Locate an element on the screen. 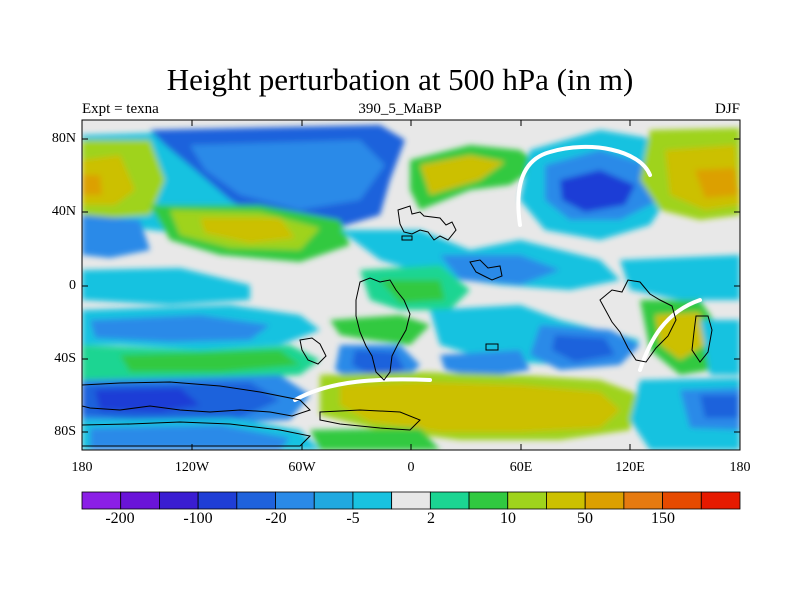  colorbar-label: 50 is located at coordinates (585, 518).